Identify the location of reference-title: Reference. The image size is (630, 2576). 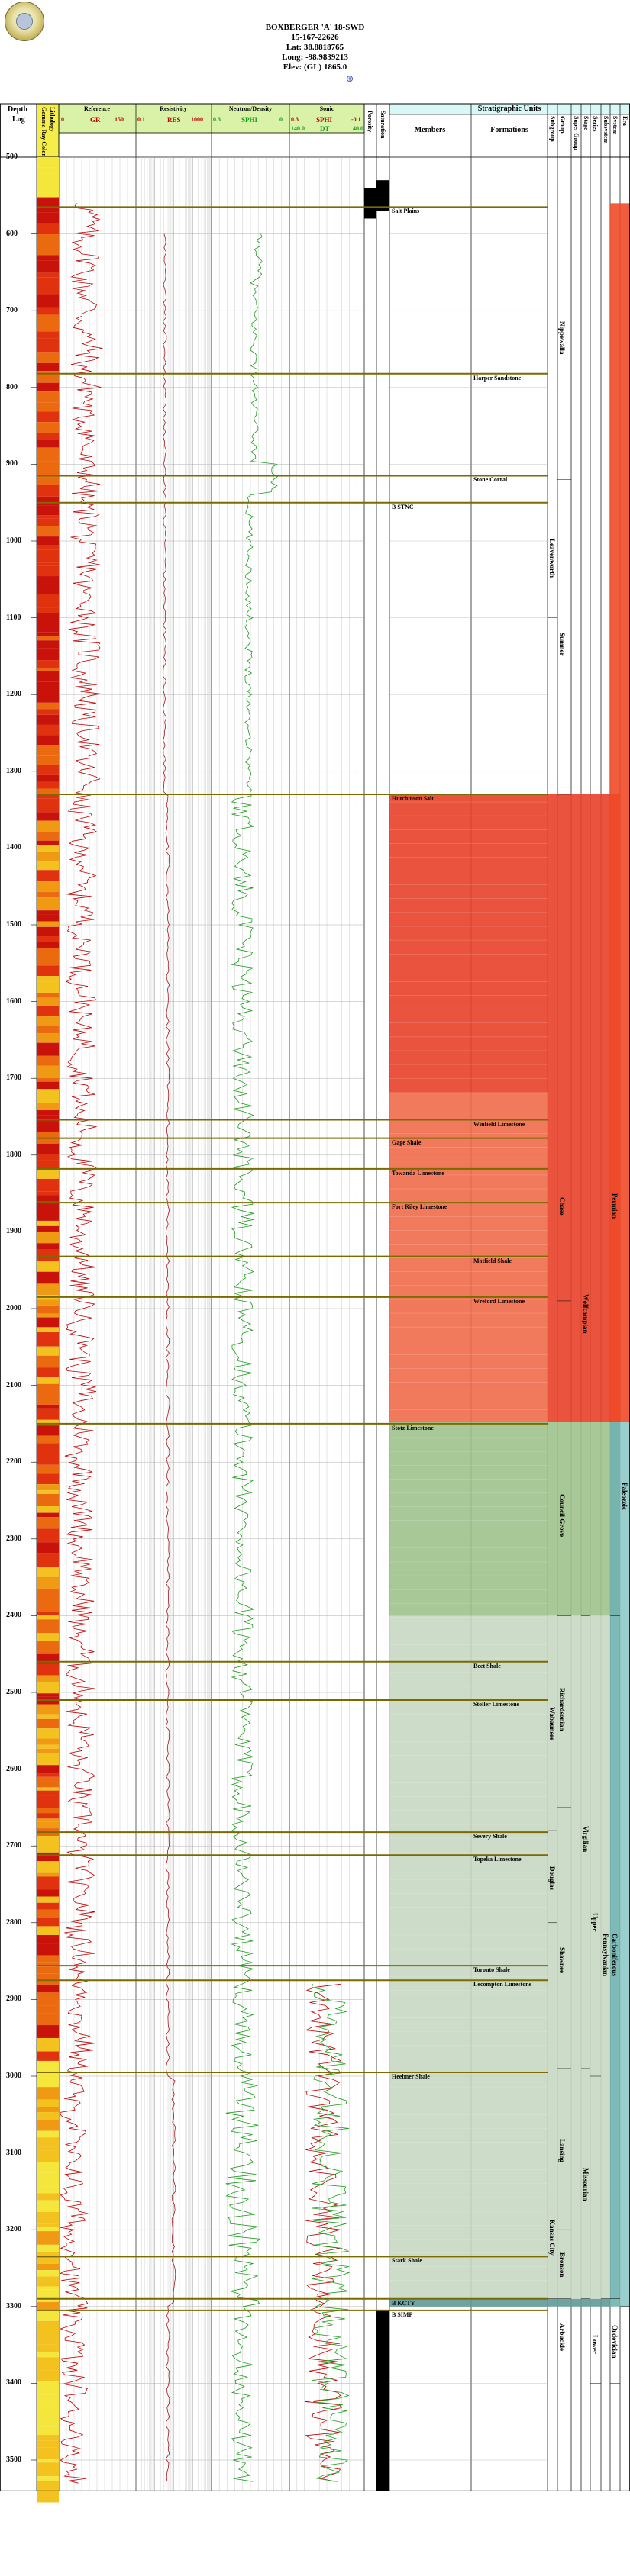
(97, 108).